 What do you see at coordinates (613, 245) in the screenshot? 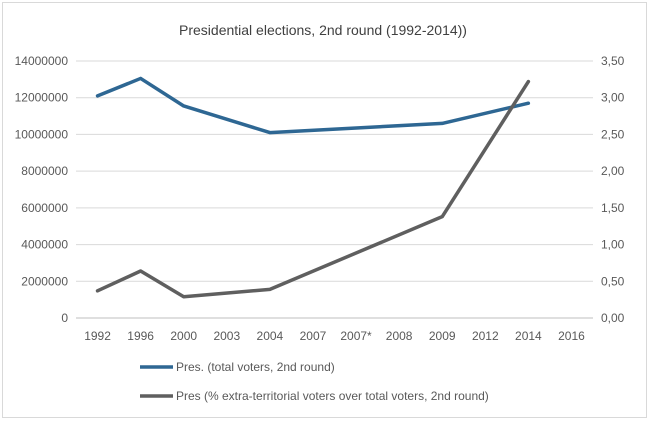
I see `right-tick-label: 1,00` at bounding box center [613, 245].